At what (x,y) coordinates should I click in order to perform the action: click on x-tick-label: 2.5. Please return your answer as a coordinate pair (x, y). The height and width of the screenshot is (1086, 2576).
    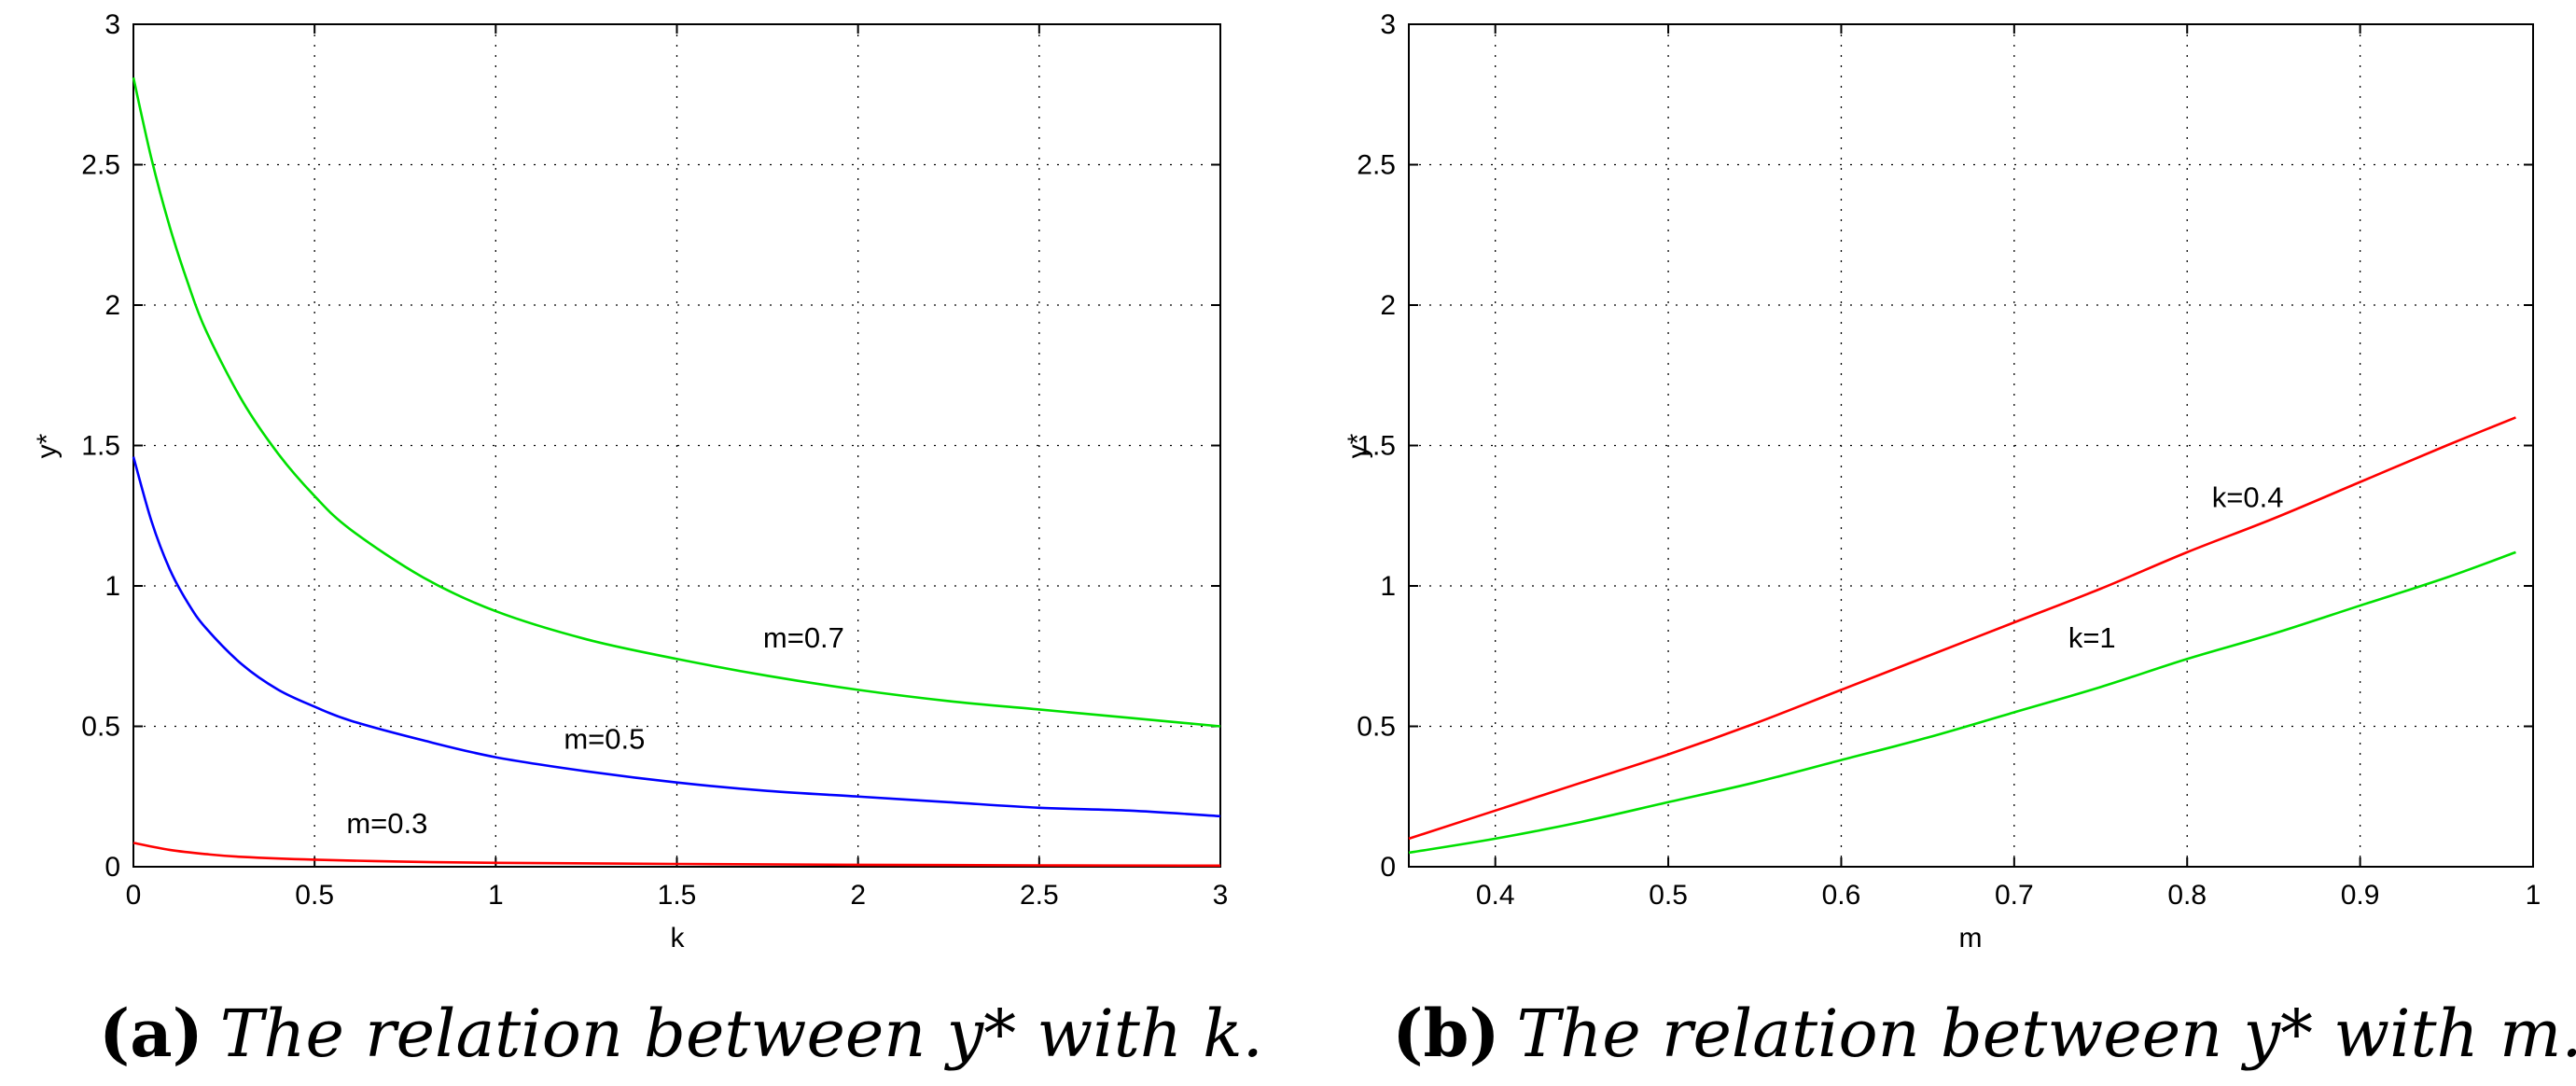
    Looking at the image, I should click on (1039, 895).